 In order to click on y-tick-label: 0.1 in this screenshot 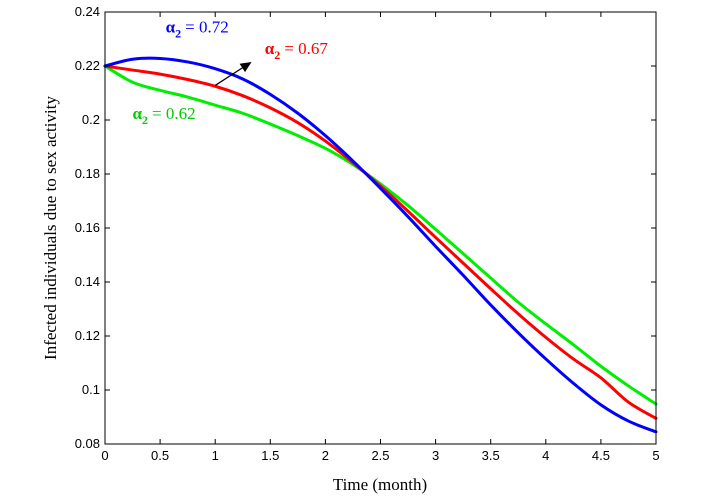, I will do `click(91, 389)`.